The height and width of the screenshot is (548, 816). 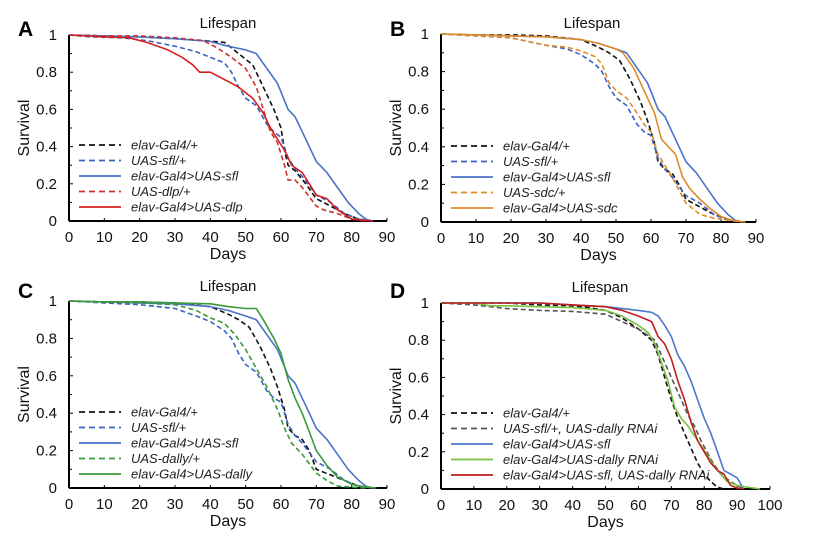 I want to click on panel-letter: D, so click(x=397, y=291).